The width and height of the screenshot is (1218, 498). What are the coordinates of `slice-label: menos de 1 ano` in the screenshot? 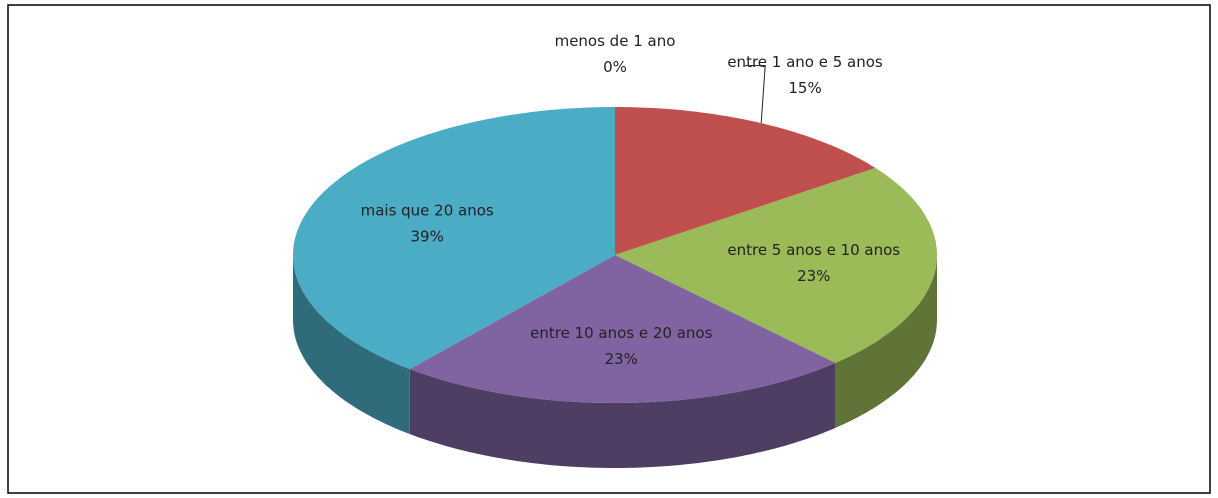 It's located at (615, 41).